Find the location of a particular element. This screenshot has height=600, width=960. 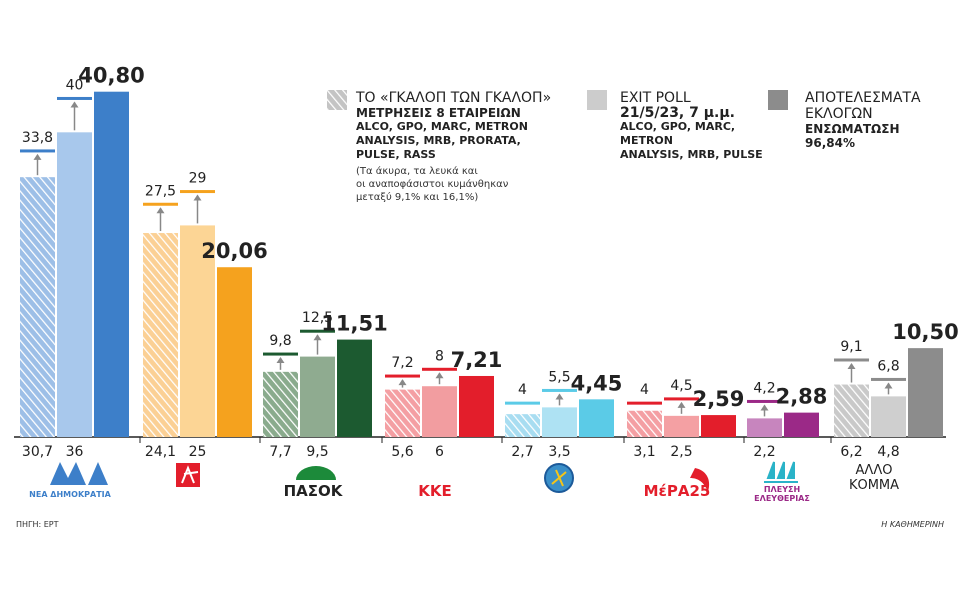

low-label: 3,1 is located at coordinates (644, 452).